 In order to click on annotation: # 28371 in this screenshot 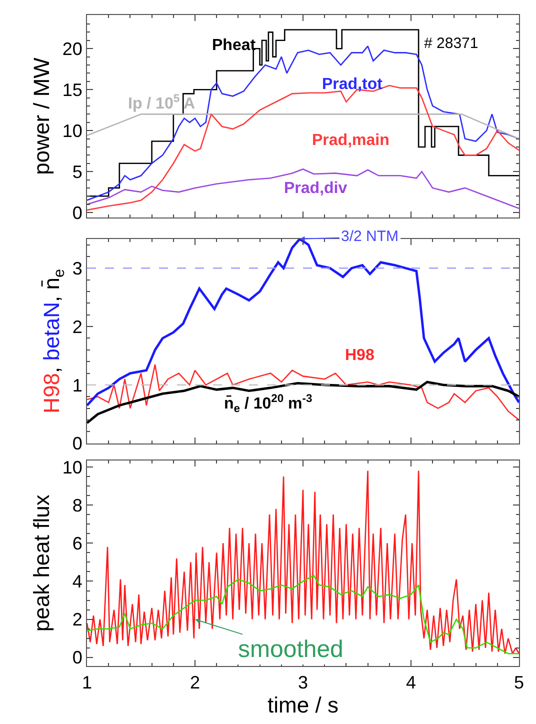, I will do `click(451, 43)`.